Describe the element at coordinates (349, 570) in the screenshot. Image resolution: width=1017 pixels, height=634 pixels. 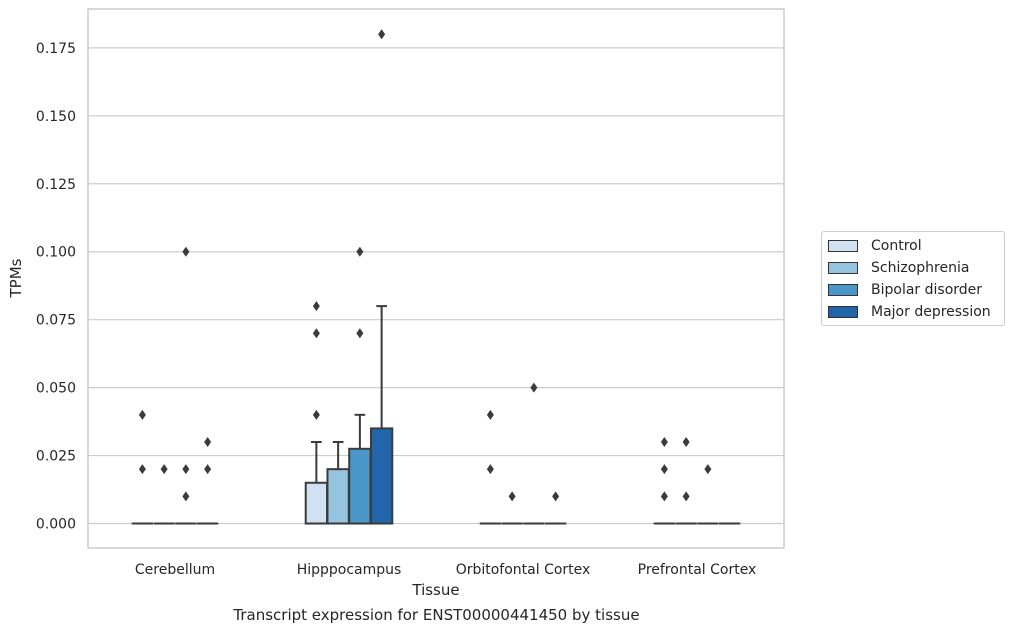
I see `x-tick-label: Hipppocampus` at that location.